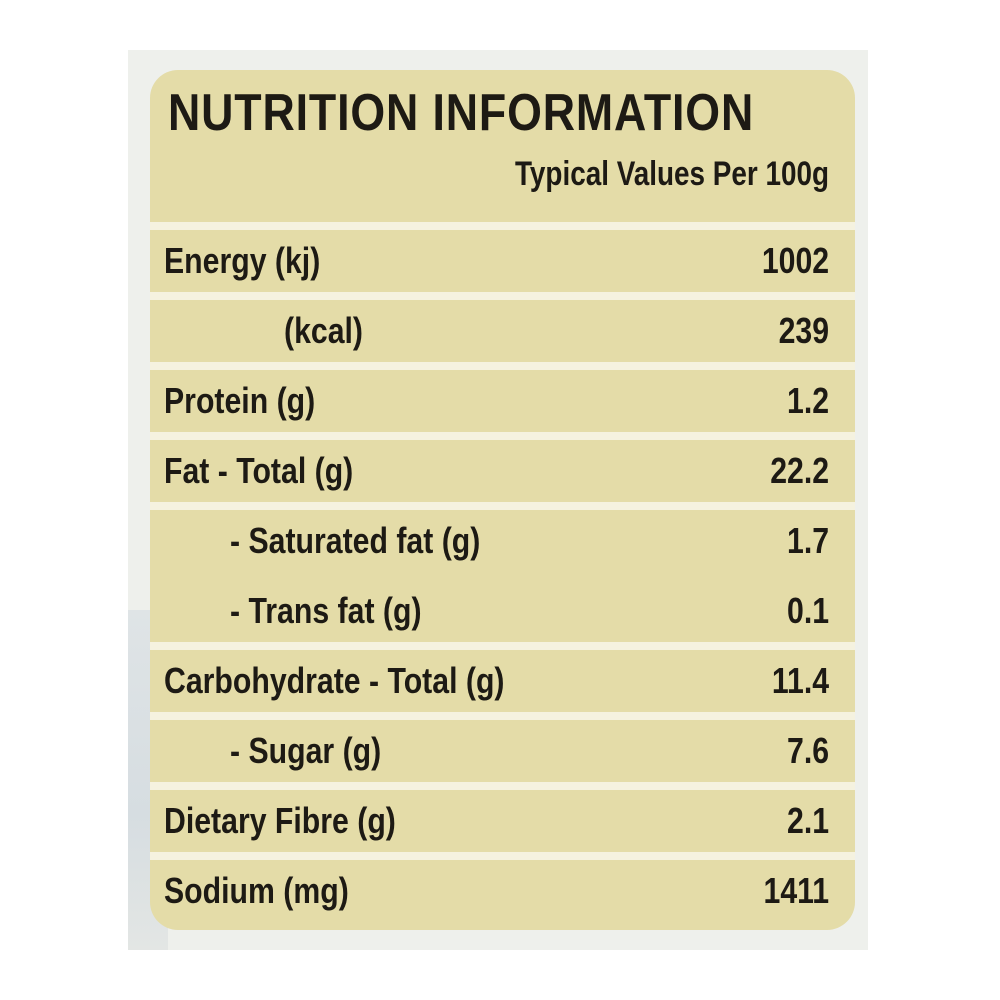 This screenshot has width=1000, height=1000. Describe the element at coordinates (334, 680) in the screenshot. I see `nutrient-label: Carbohydrate - Total (g)` at that location.